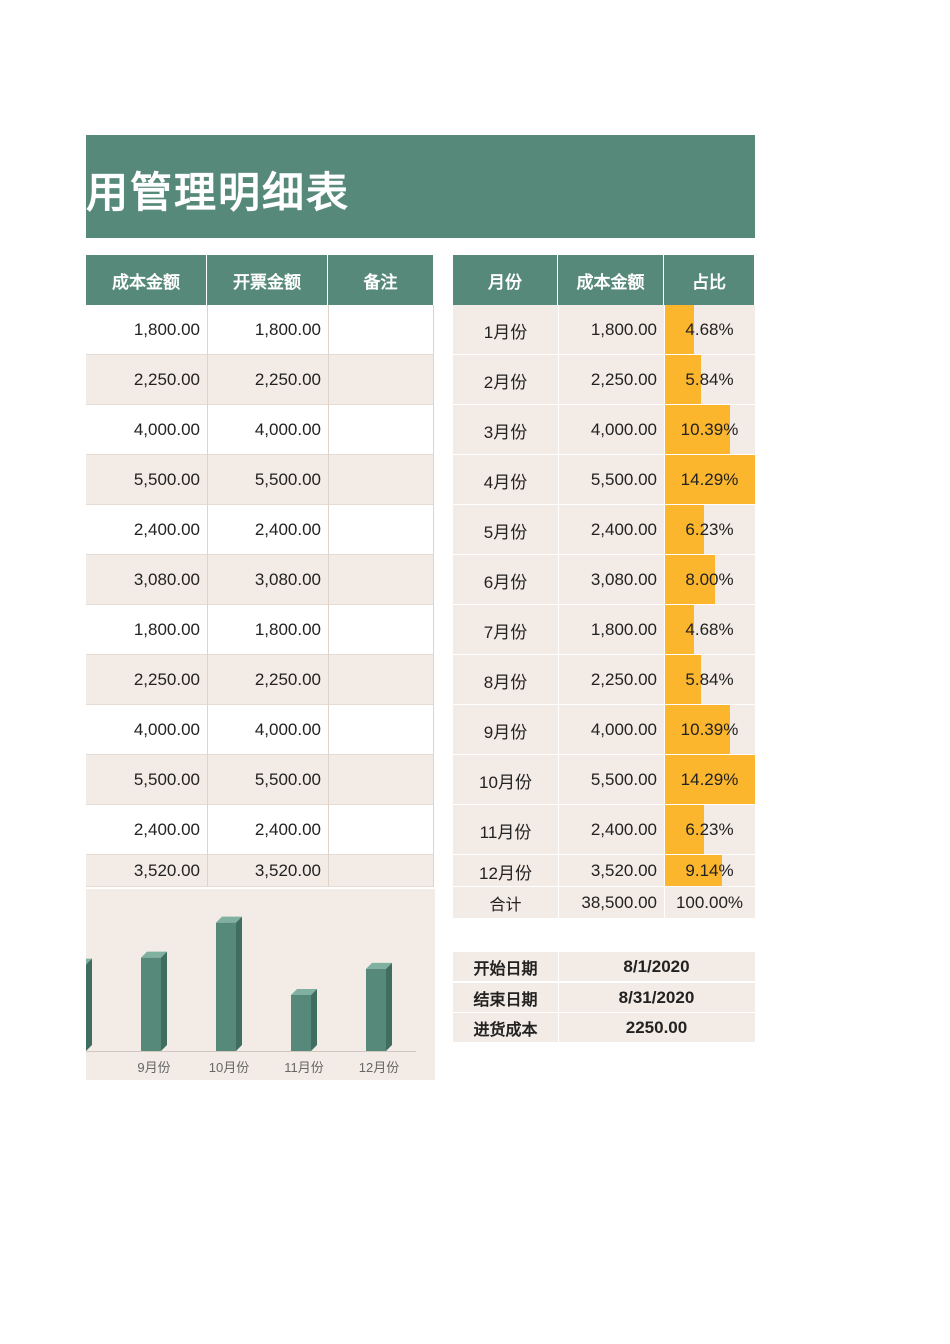 The width and height of the screenshot is (950, 1344). What do you see at coordinates (505, 532) in the screenshot?
I see `month-cell: 5月份` at bounding box center [505, 532].